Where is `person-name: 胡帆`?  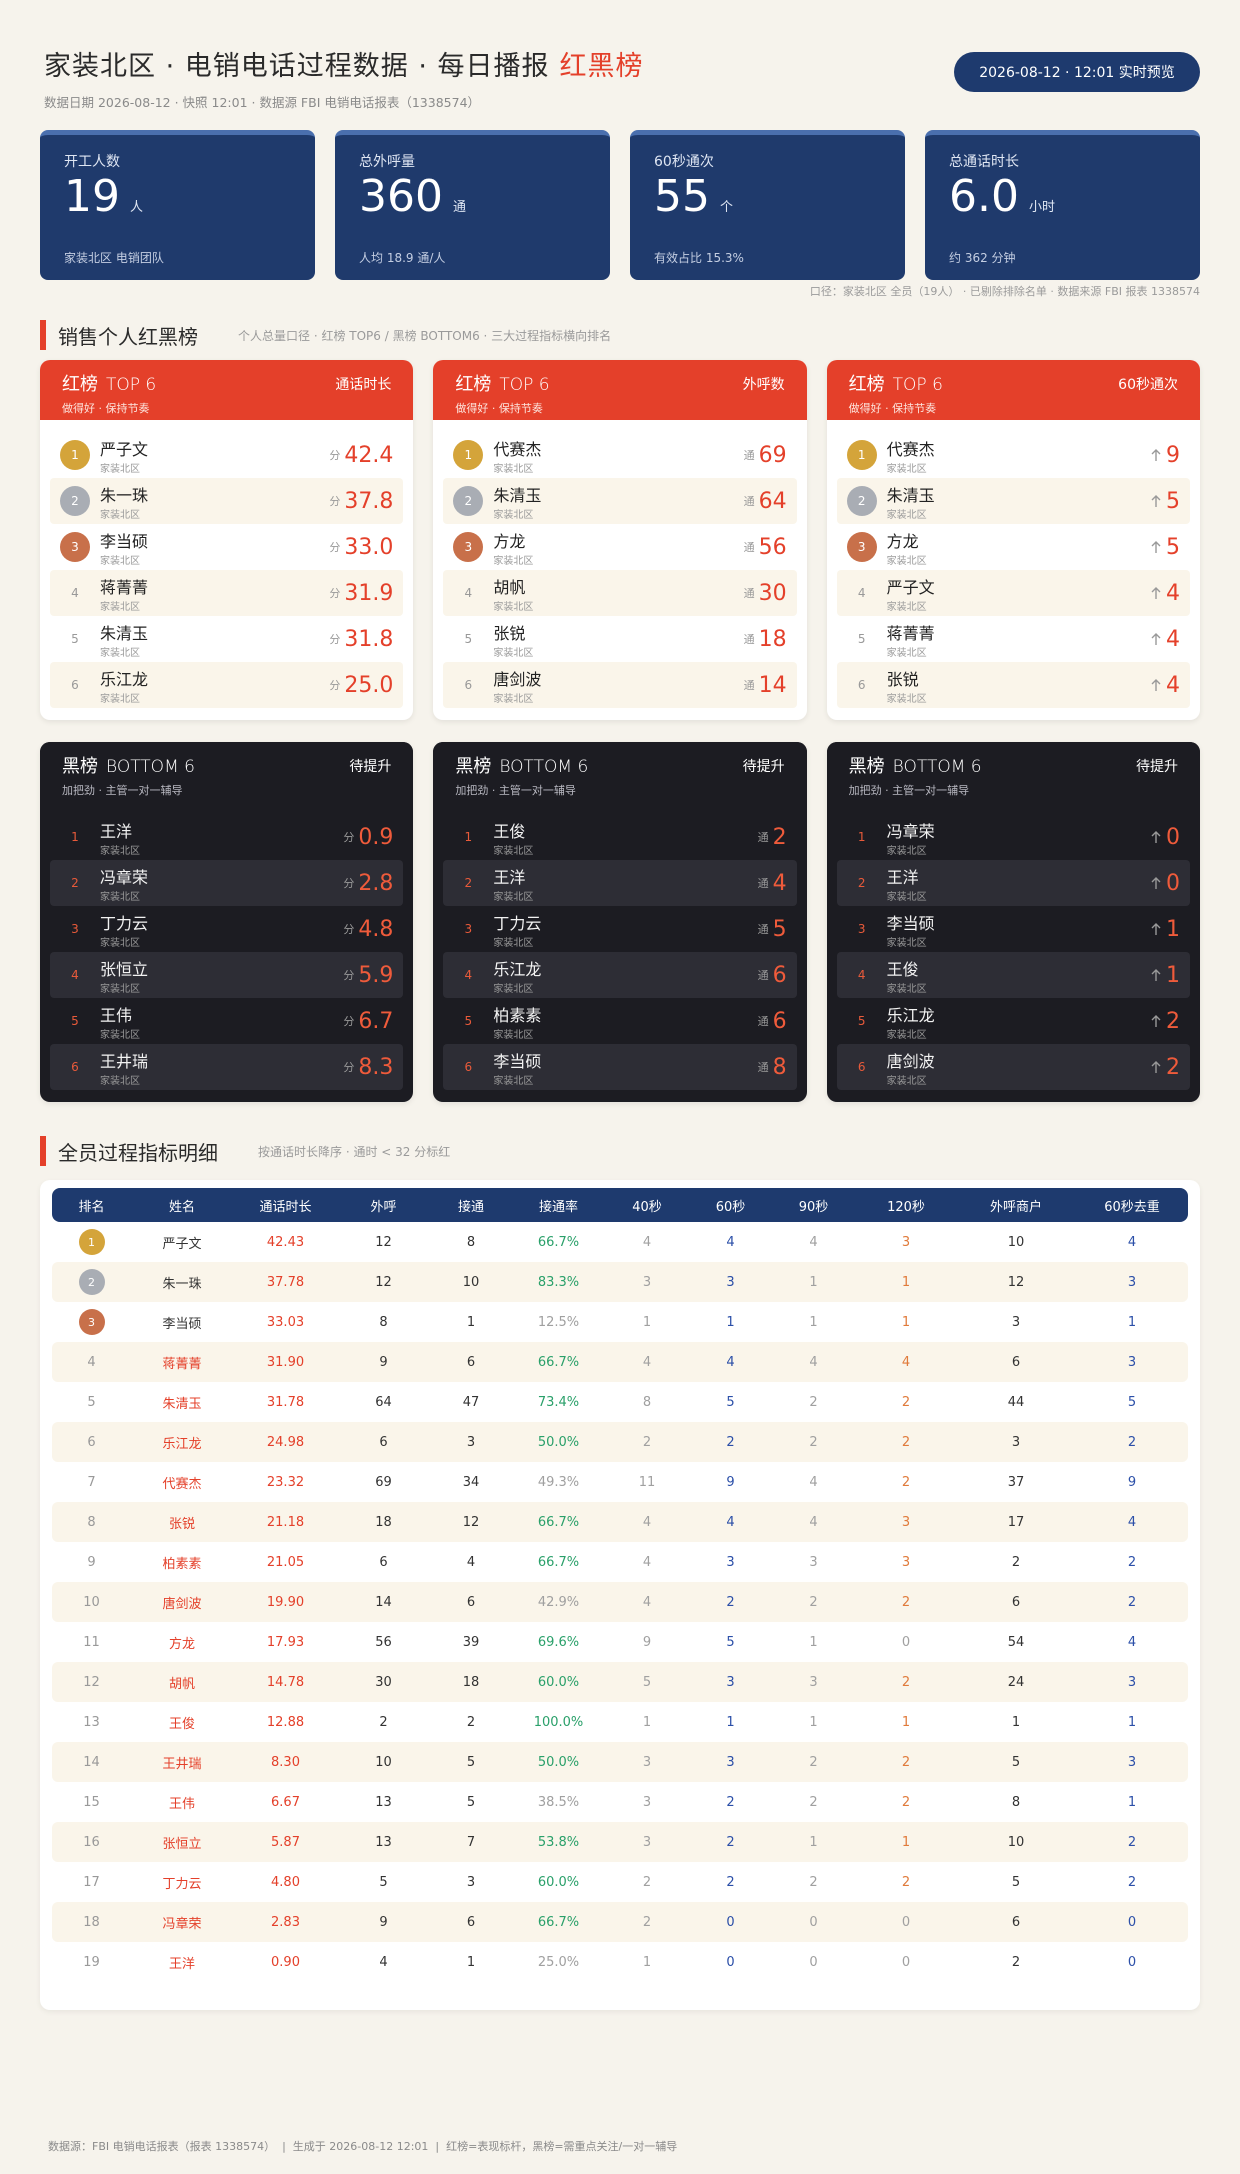
person-name: 胡帆 is located at coordinates (509, 587).